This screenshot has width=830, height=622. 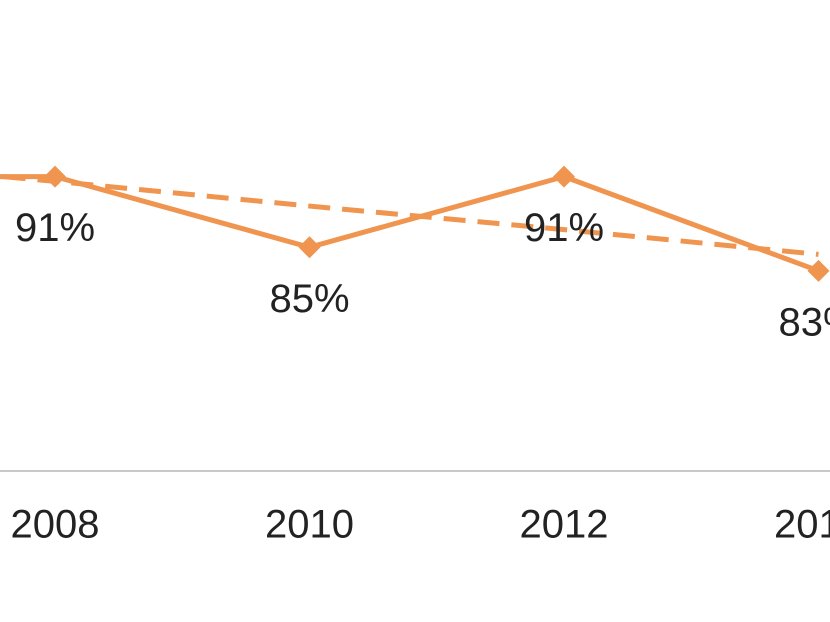 What do you see at coordinates (802, 525) in the screenshot?
I see `x-tick-label: 2014` at bounding box center [802, 525].